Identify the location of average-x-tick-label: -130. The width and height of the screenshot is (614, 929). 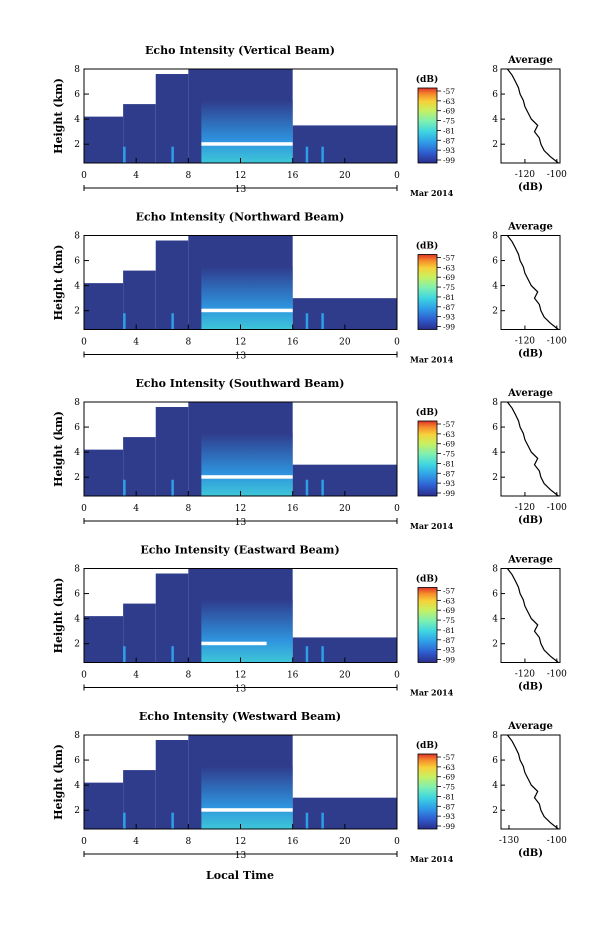
(509, 841).